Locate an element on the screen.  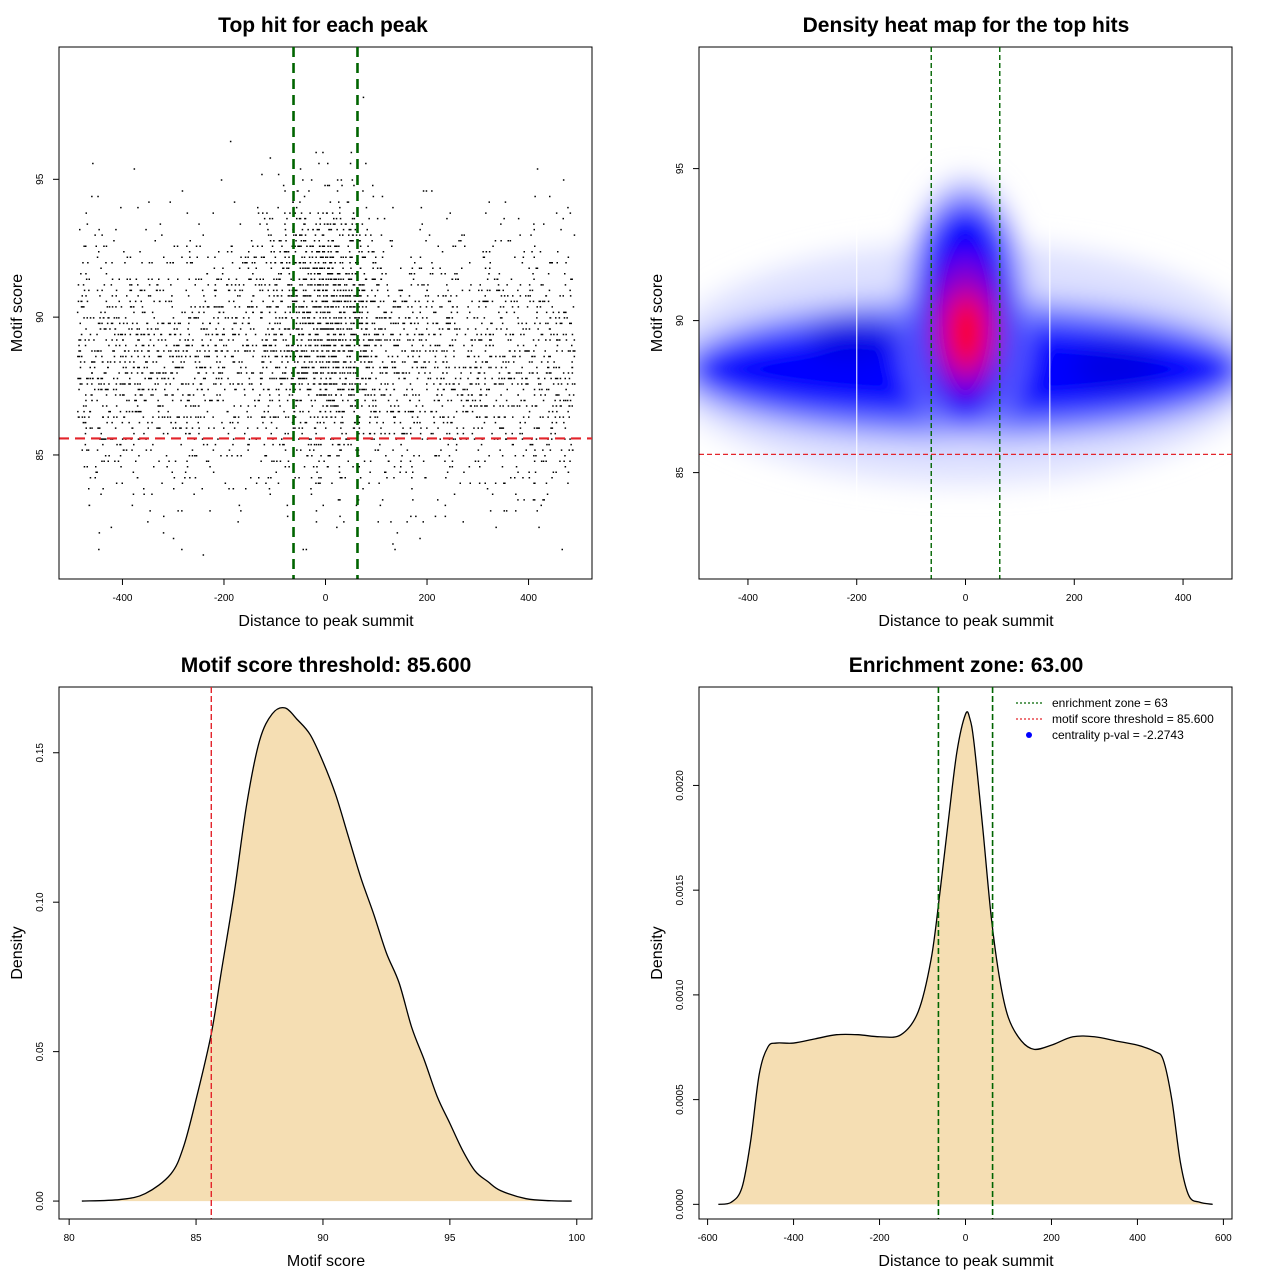
scatter-y-label: Motif score is located at coordinates (17, 313).